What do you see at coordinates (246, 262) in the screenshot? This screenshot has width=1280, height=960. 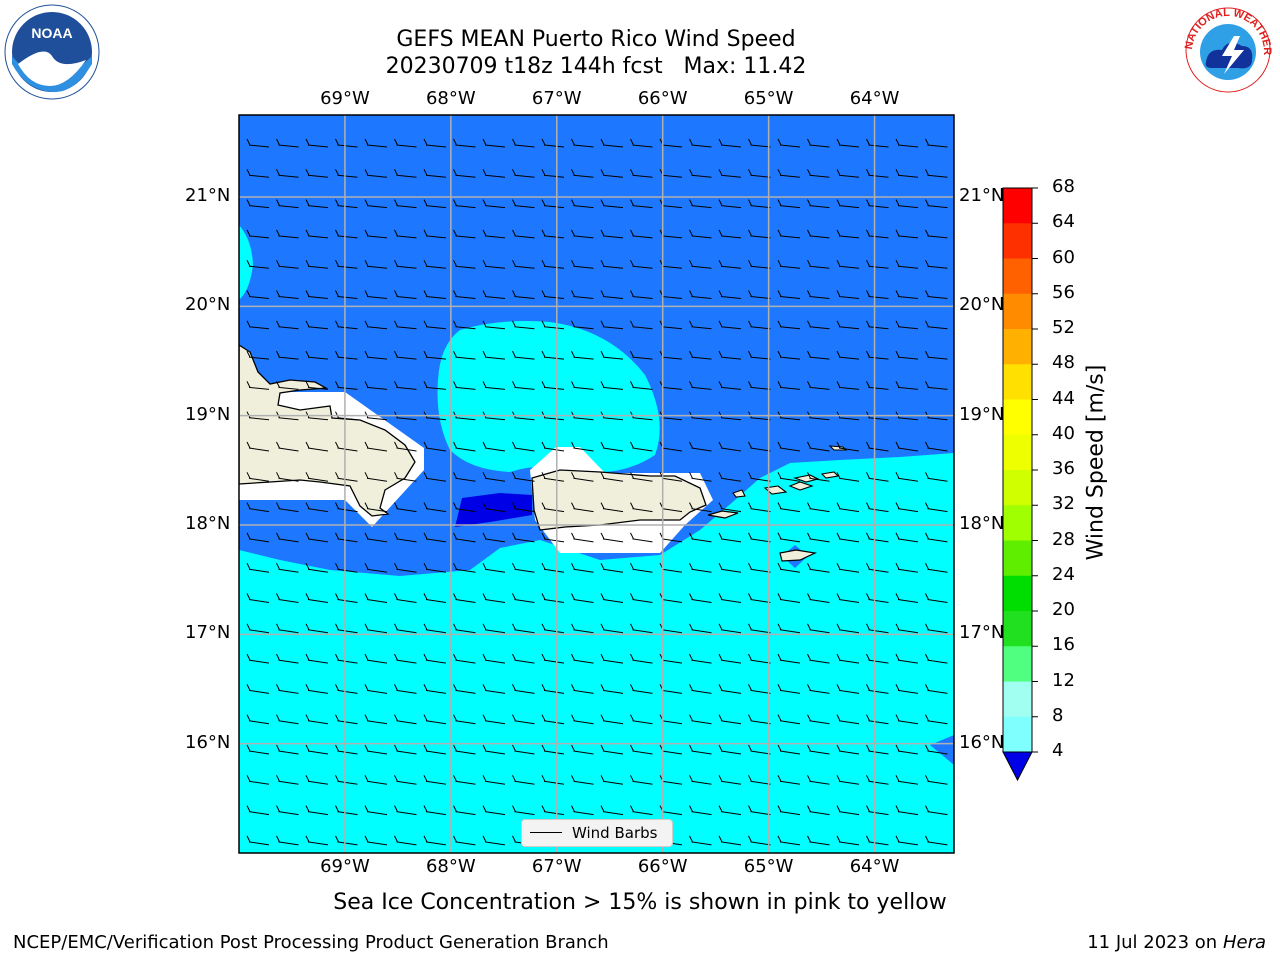 I see `wind-field-cyan-west` at bounding box center [246, 262].